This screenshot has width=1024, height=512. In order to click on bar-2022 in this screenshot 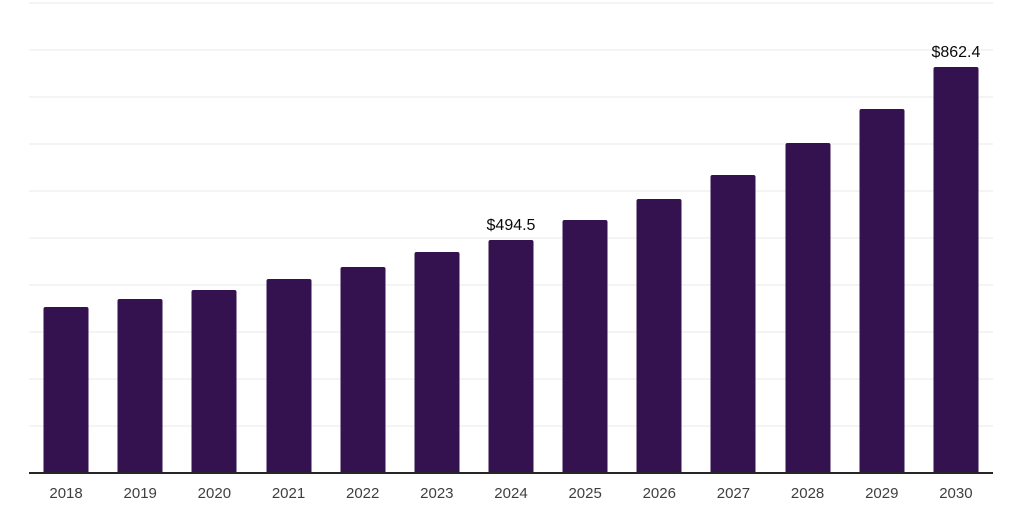, I will do `click(363, 369)`.